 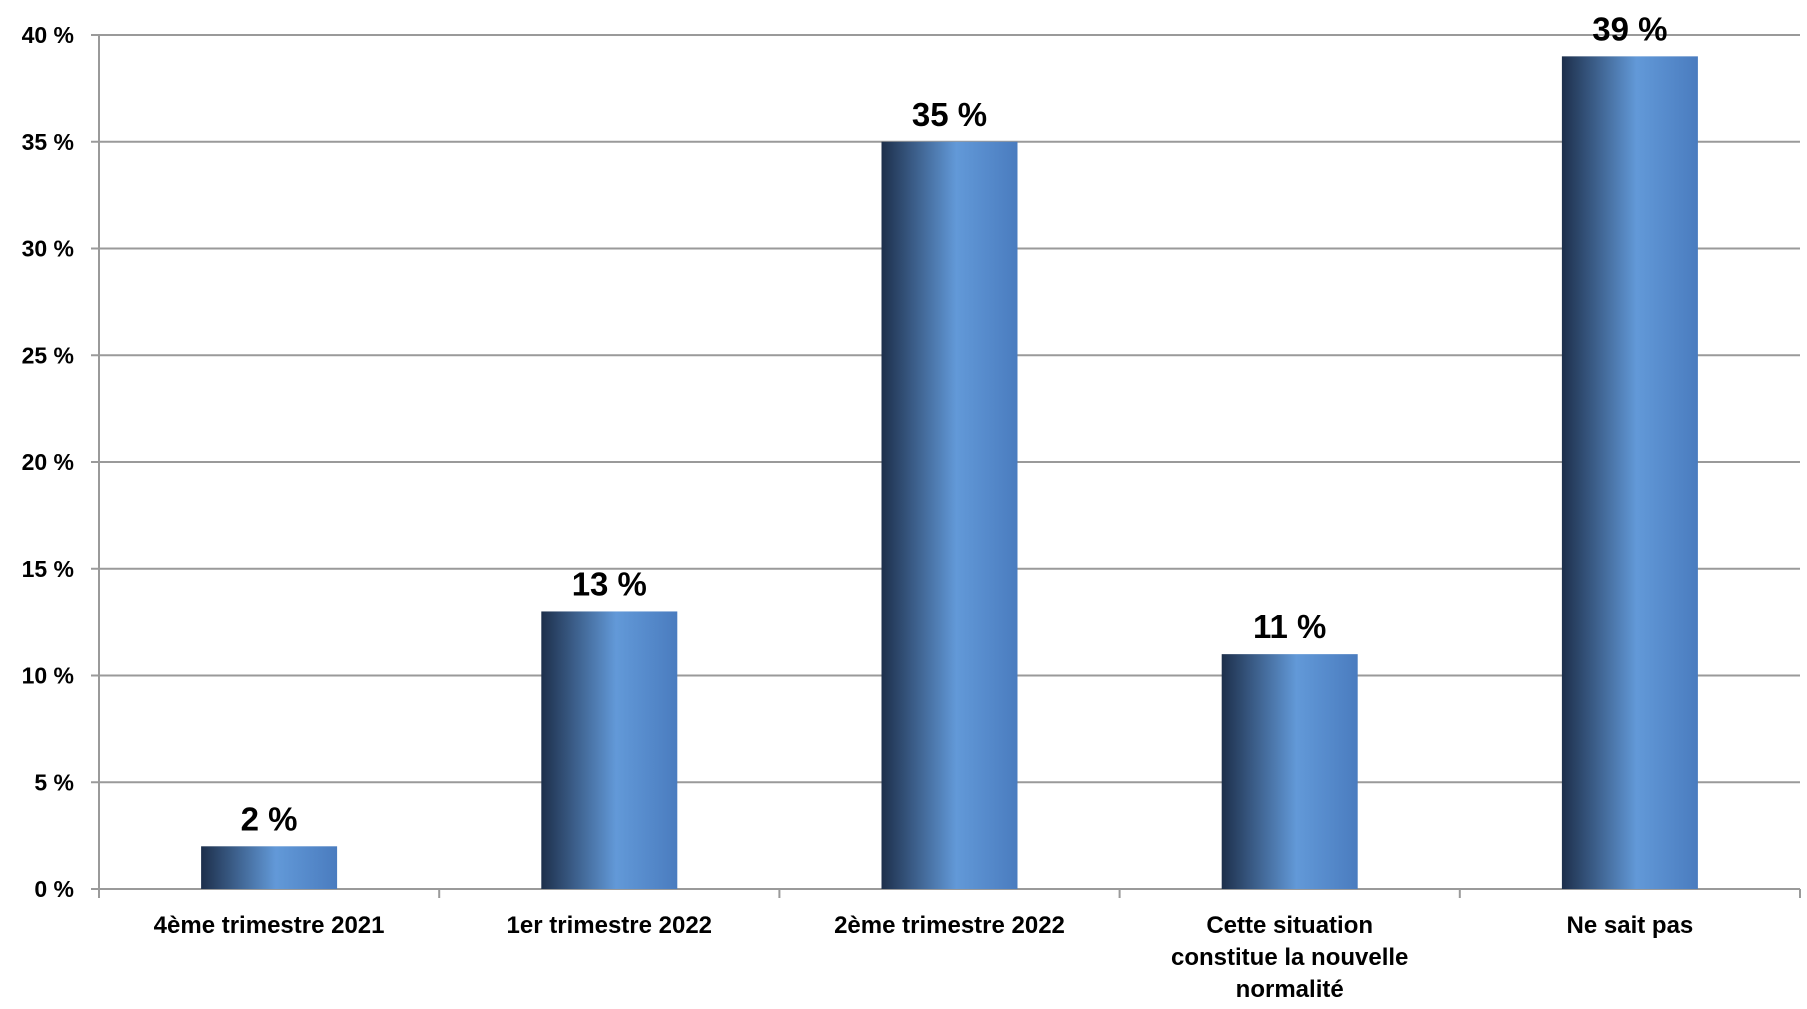 I want to click on x-tick-label: Ne sait pas, so click(x=1630, y=925).